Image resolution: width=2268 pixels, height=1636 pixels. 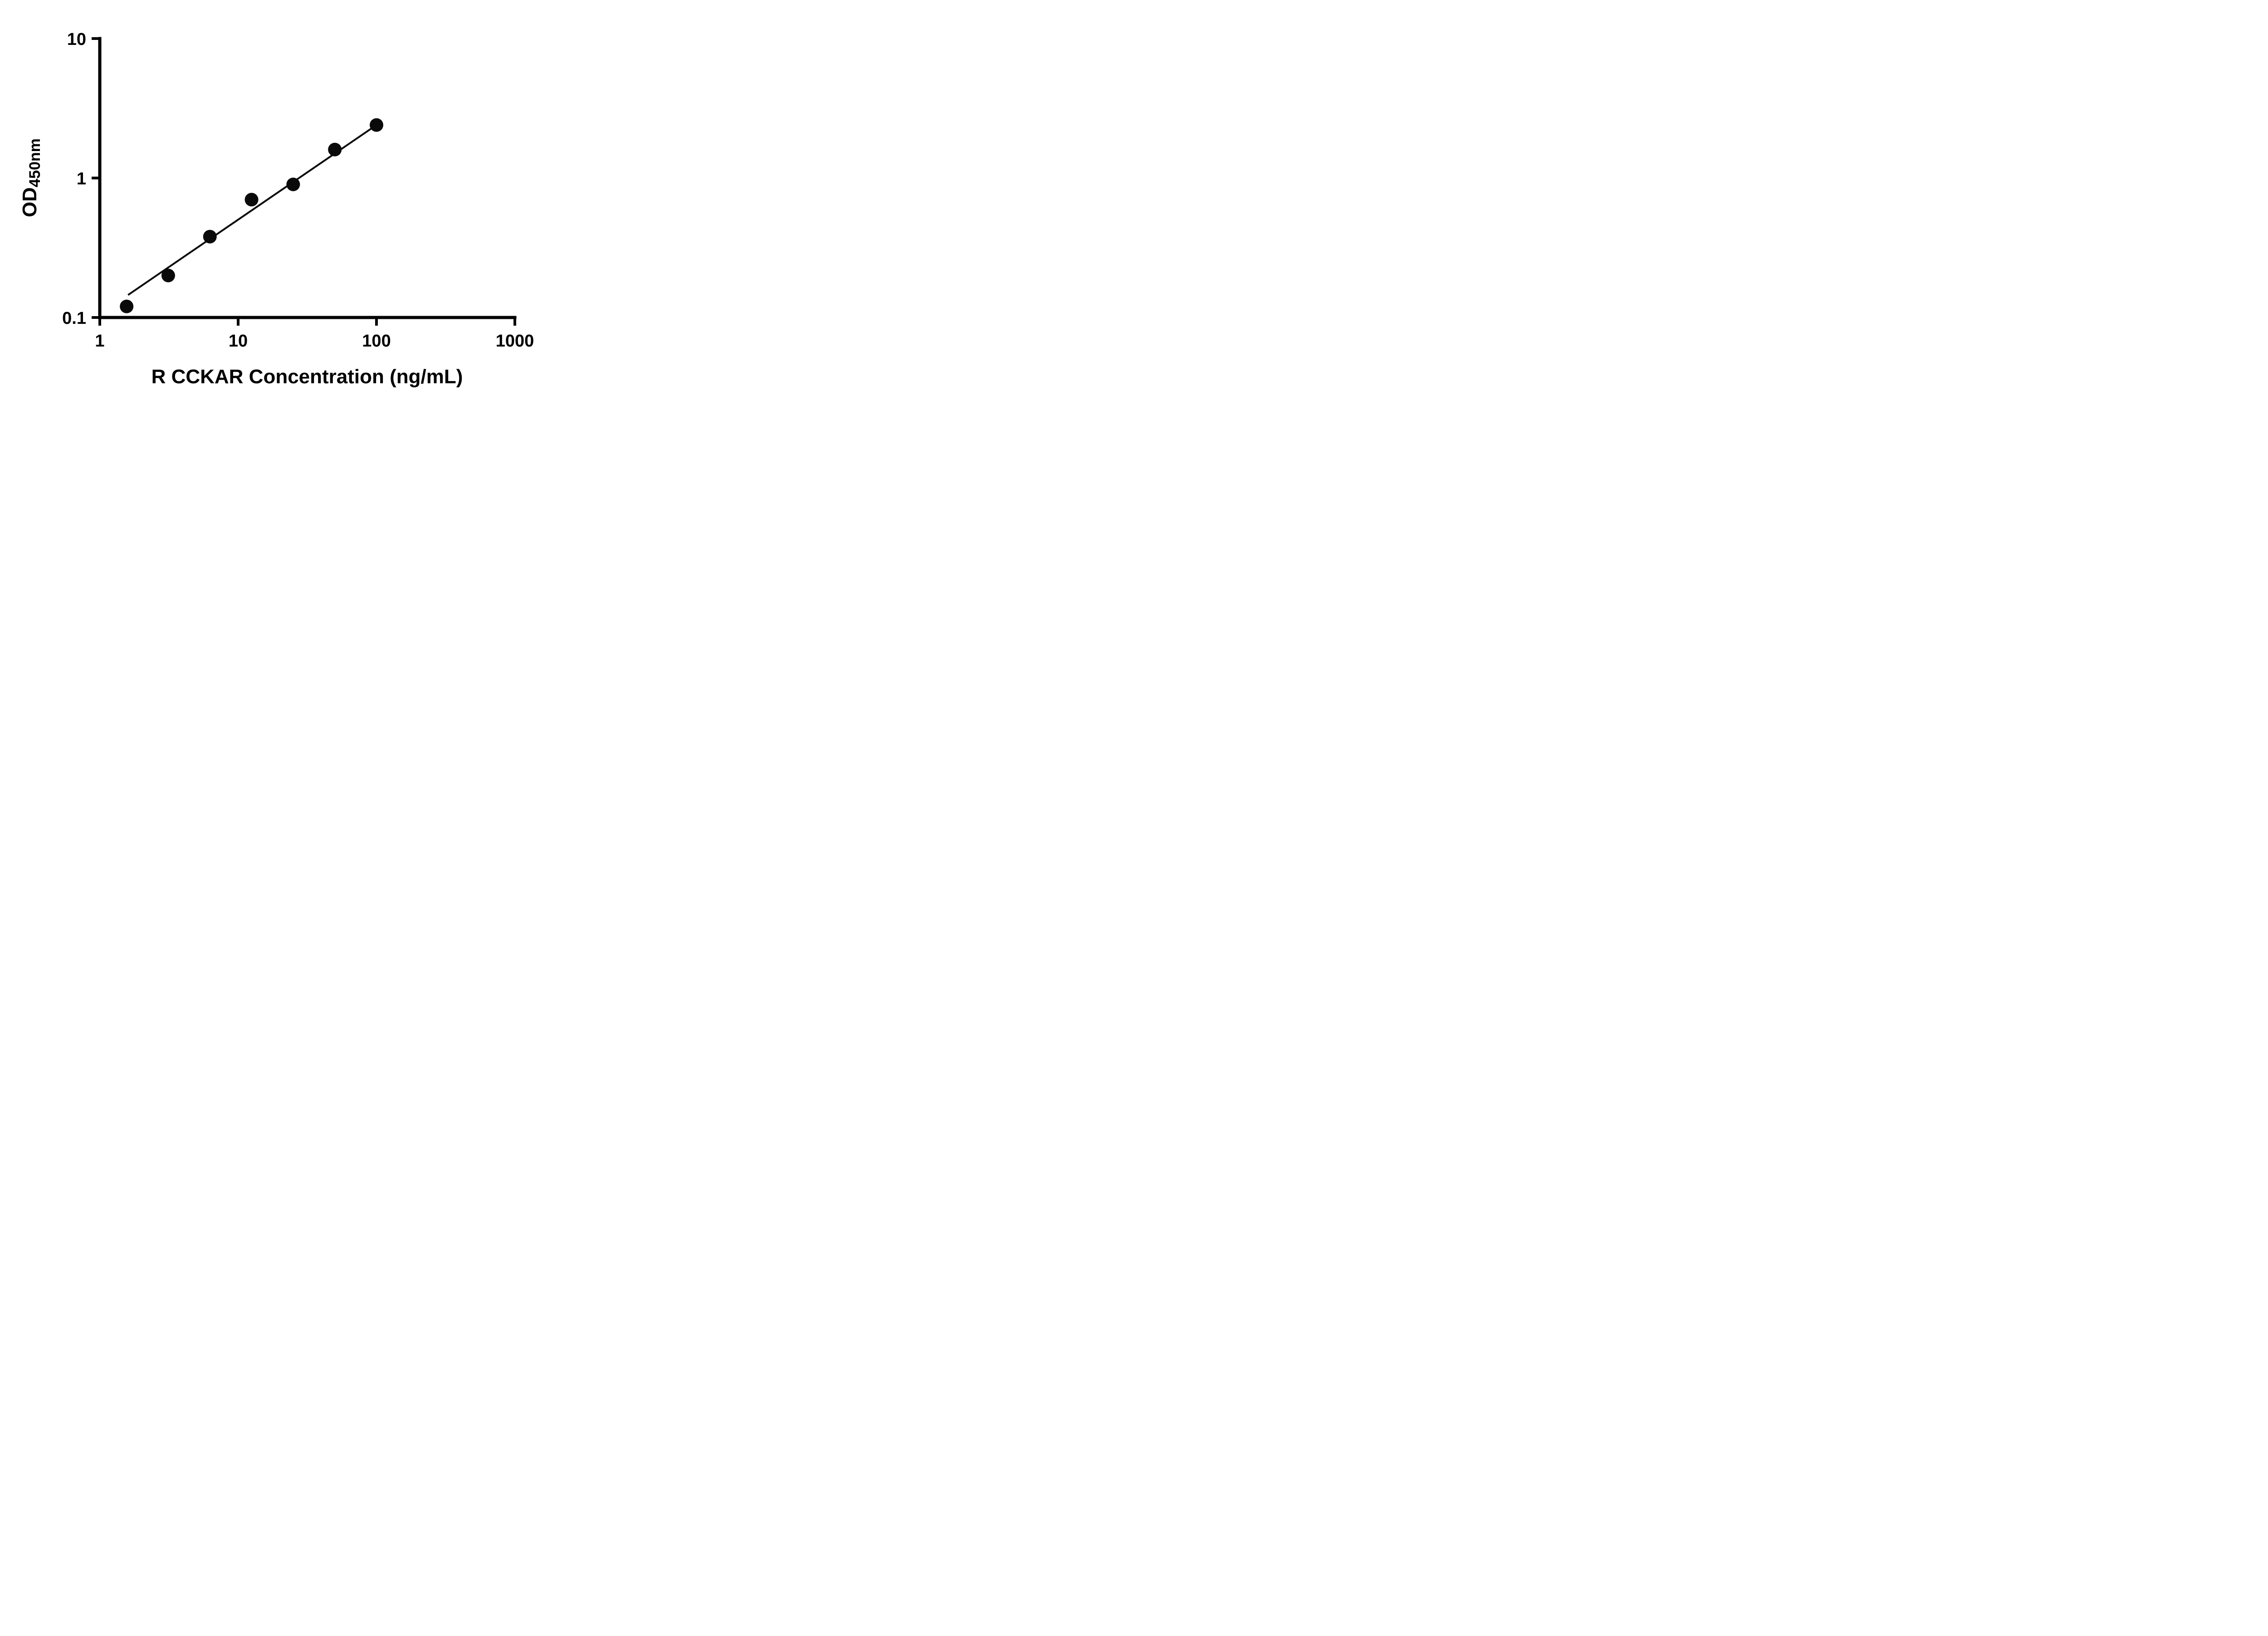 I want to click on y-tick-label: 10, so click(x=77, y=39).